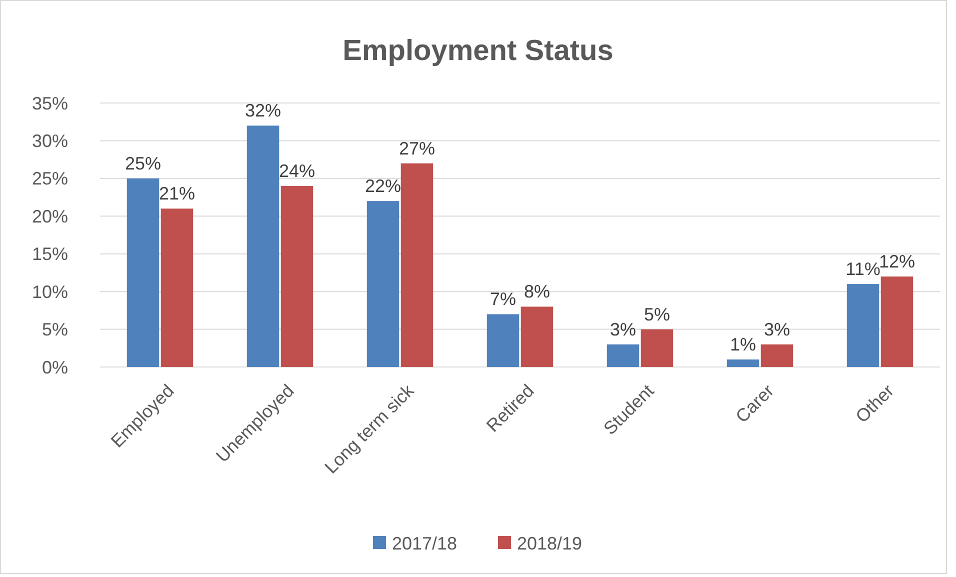 The image size is (956, 577). Describe the element at coordinates (55, 367) in the screenshot. I see `y-tick-label: 0%` at that location.